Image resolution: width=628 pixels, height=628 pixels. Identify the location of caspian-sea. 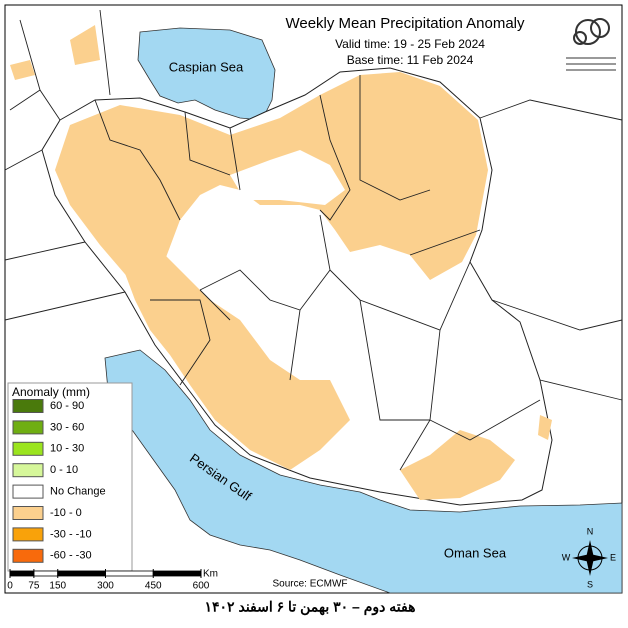
(206, 74).